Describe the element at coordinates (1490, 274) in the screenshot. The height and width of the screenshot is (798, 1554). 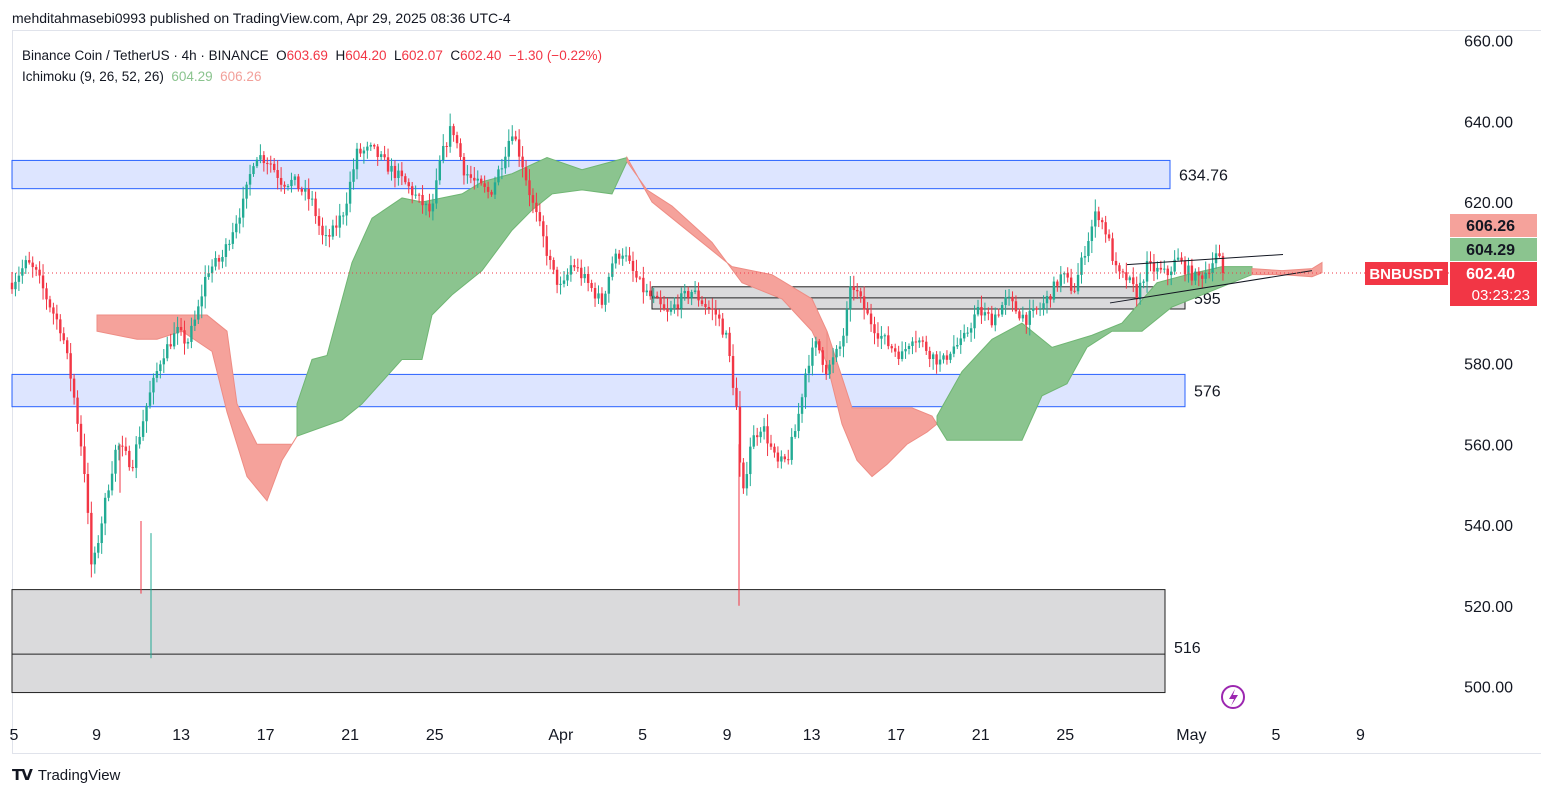
I see `price-tag-value: 602.40` at that location.